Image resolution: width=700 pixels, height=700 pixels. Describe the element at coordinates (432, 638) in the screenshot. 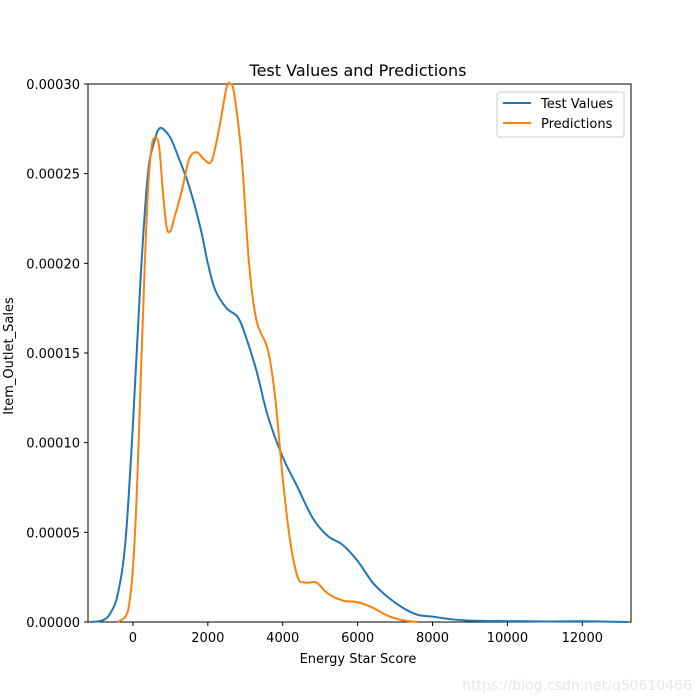

I see `x-tick-label: 8000` at that location.